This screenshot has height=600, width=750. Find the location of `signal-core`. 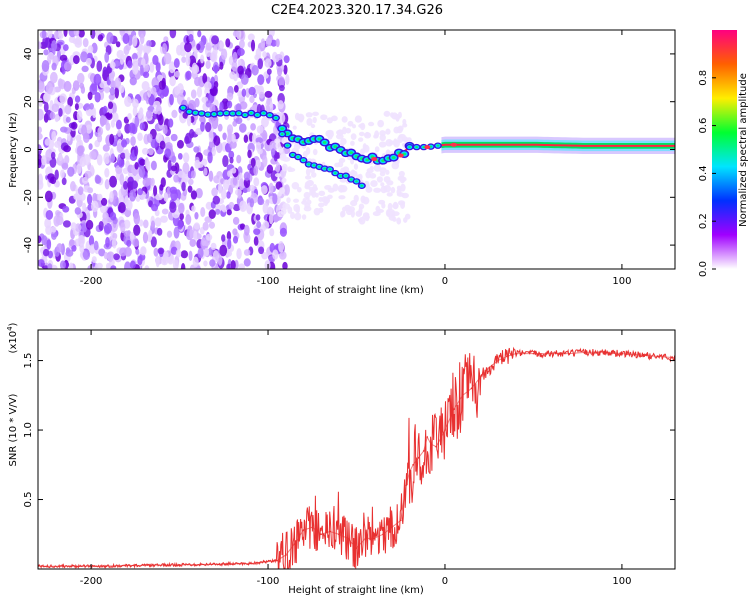

signal-core is located at coordinates (400, 155).